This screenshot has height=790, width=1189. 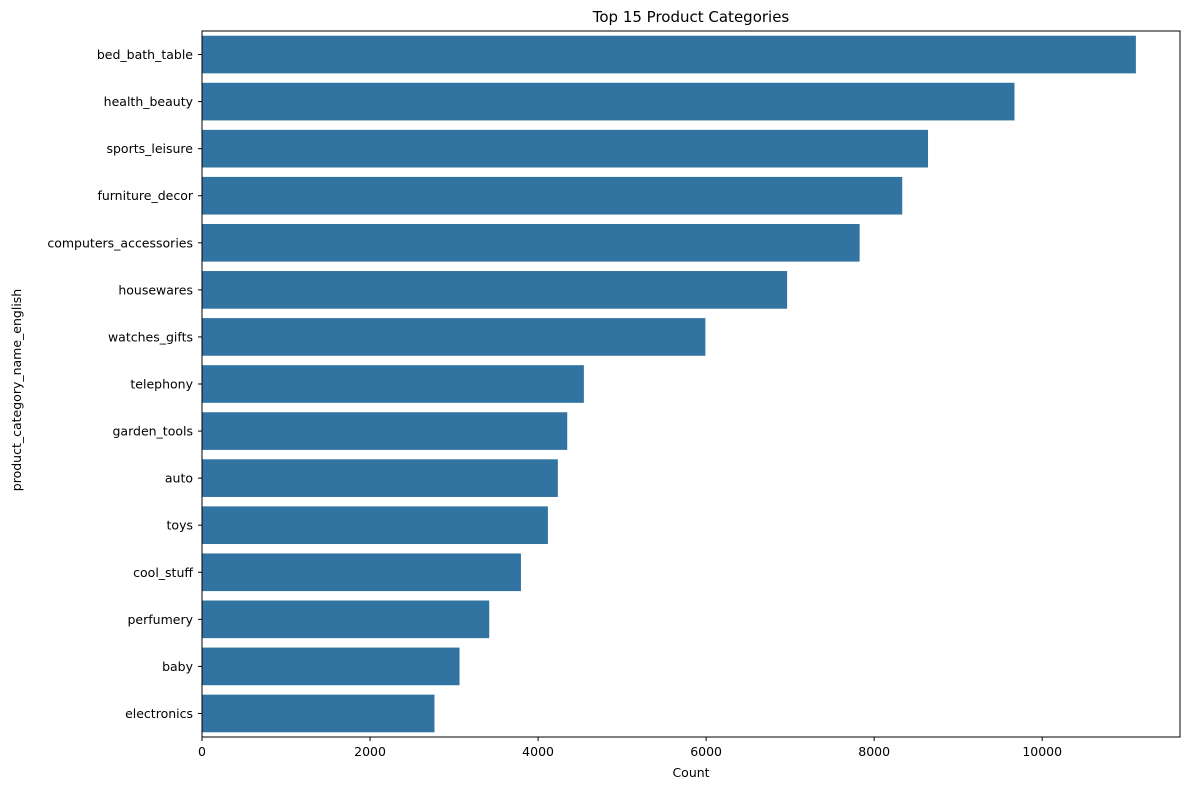 I want to click on bar-cool_stuff, so click(x=361, y=572).